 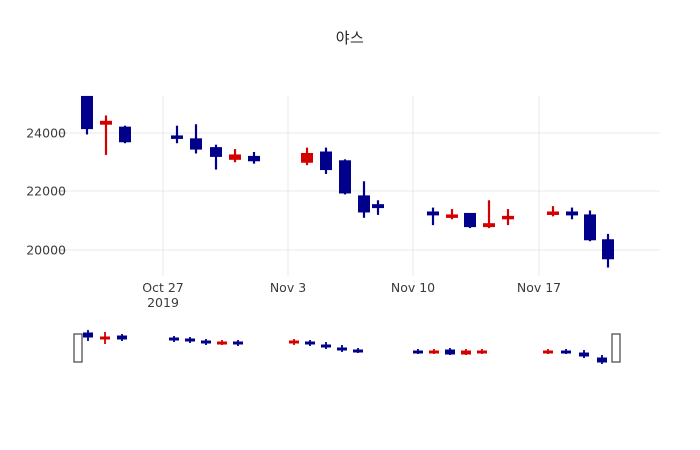 What do you see at coordinates (616, 348) in the screenshot?
I see `rangeslider-handle-right` at bounding box center [616, 348].